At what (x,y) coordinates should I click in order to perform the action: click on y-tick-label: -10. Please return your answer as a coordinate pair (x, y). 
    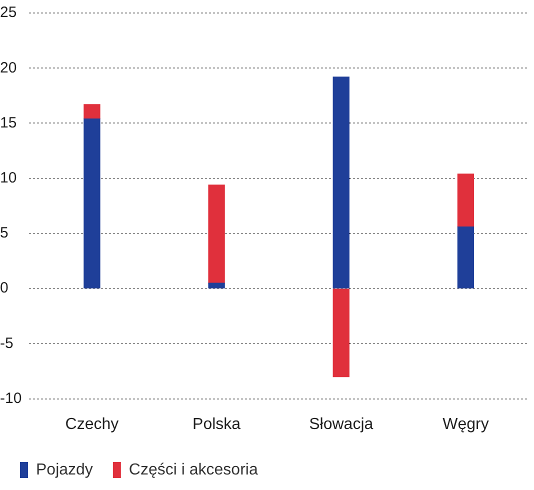
    Looking at the image, I should click on (11, 398).